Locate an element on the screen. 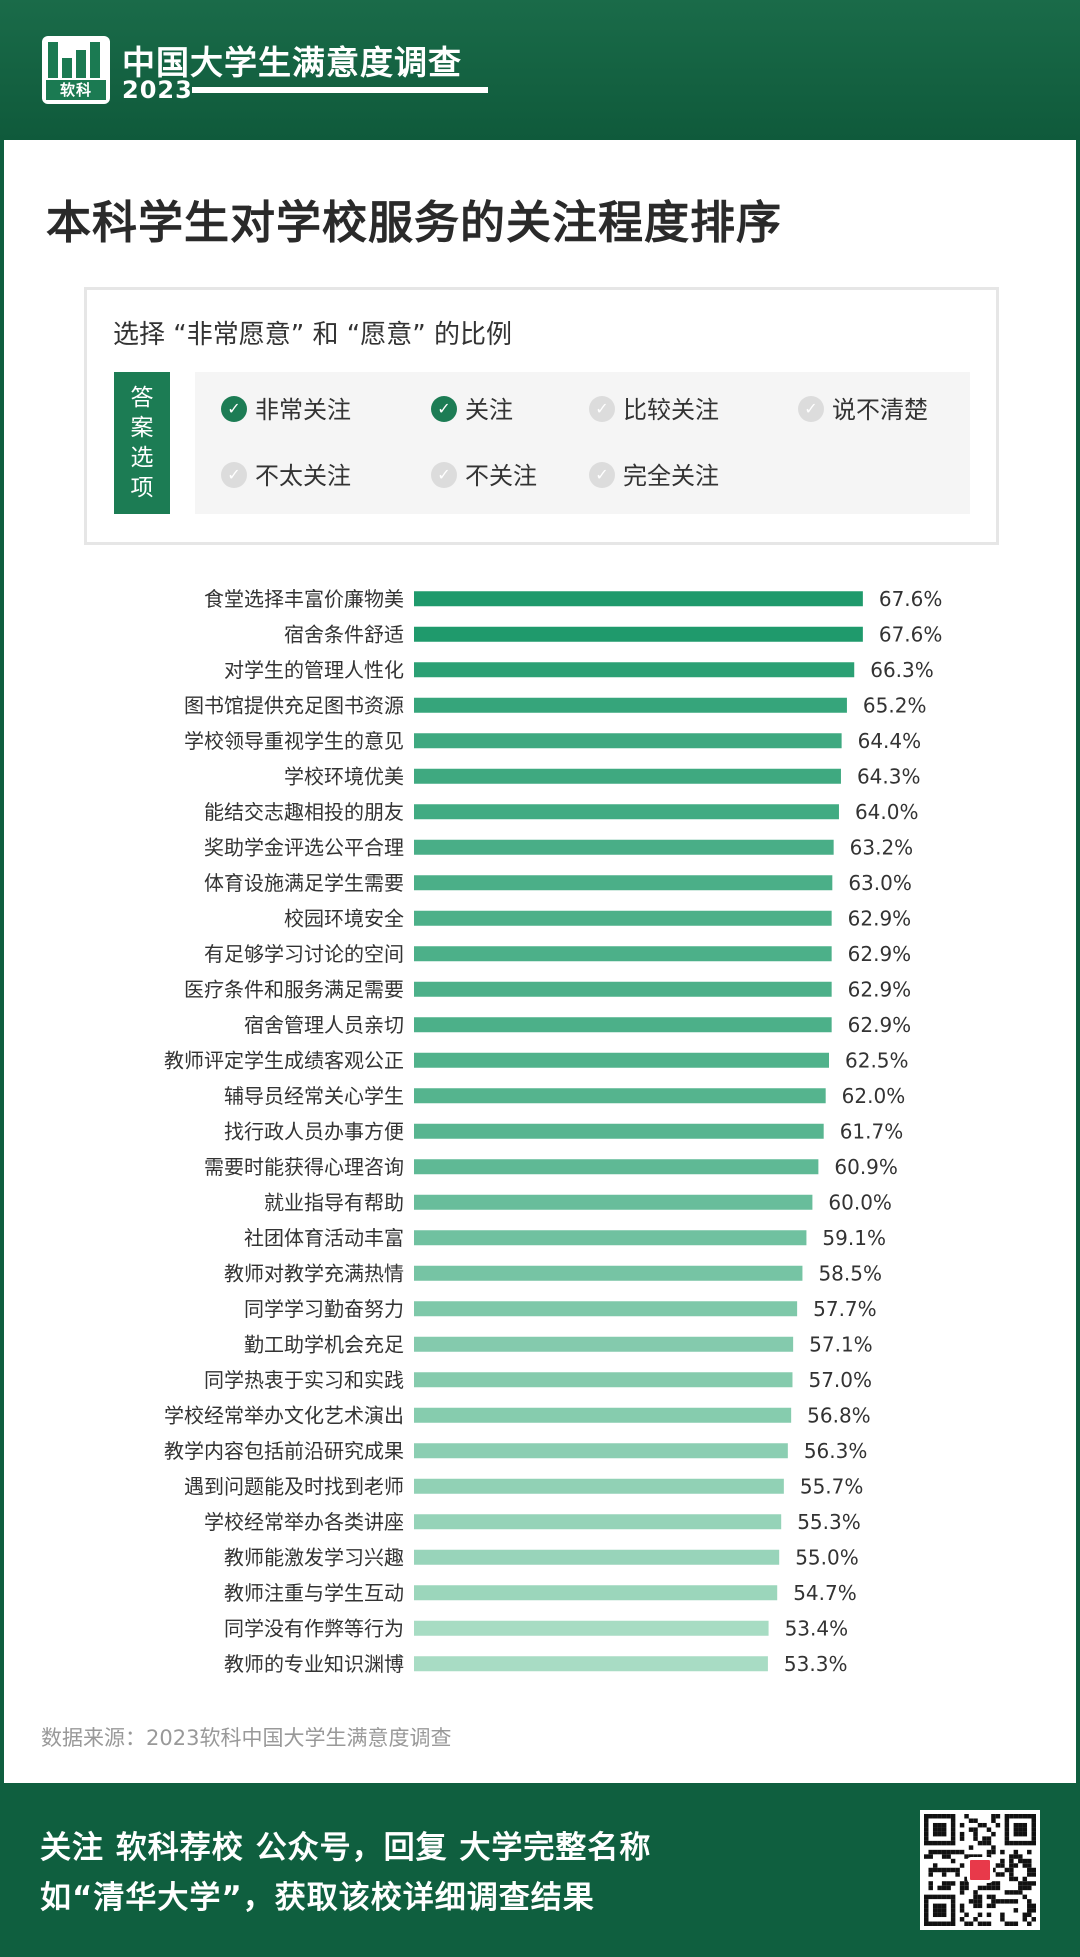  option-item: ✓ 非常关注 is located at coordinates (286, 407).